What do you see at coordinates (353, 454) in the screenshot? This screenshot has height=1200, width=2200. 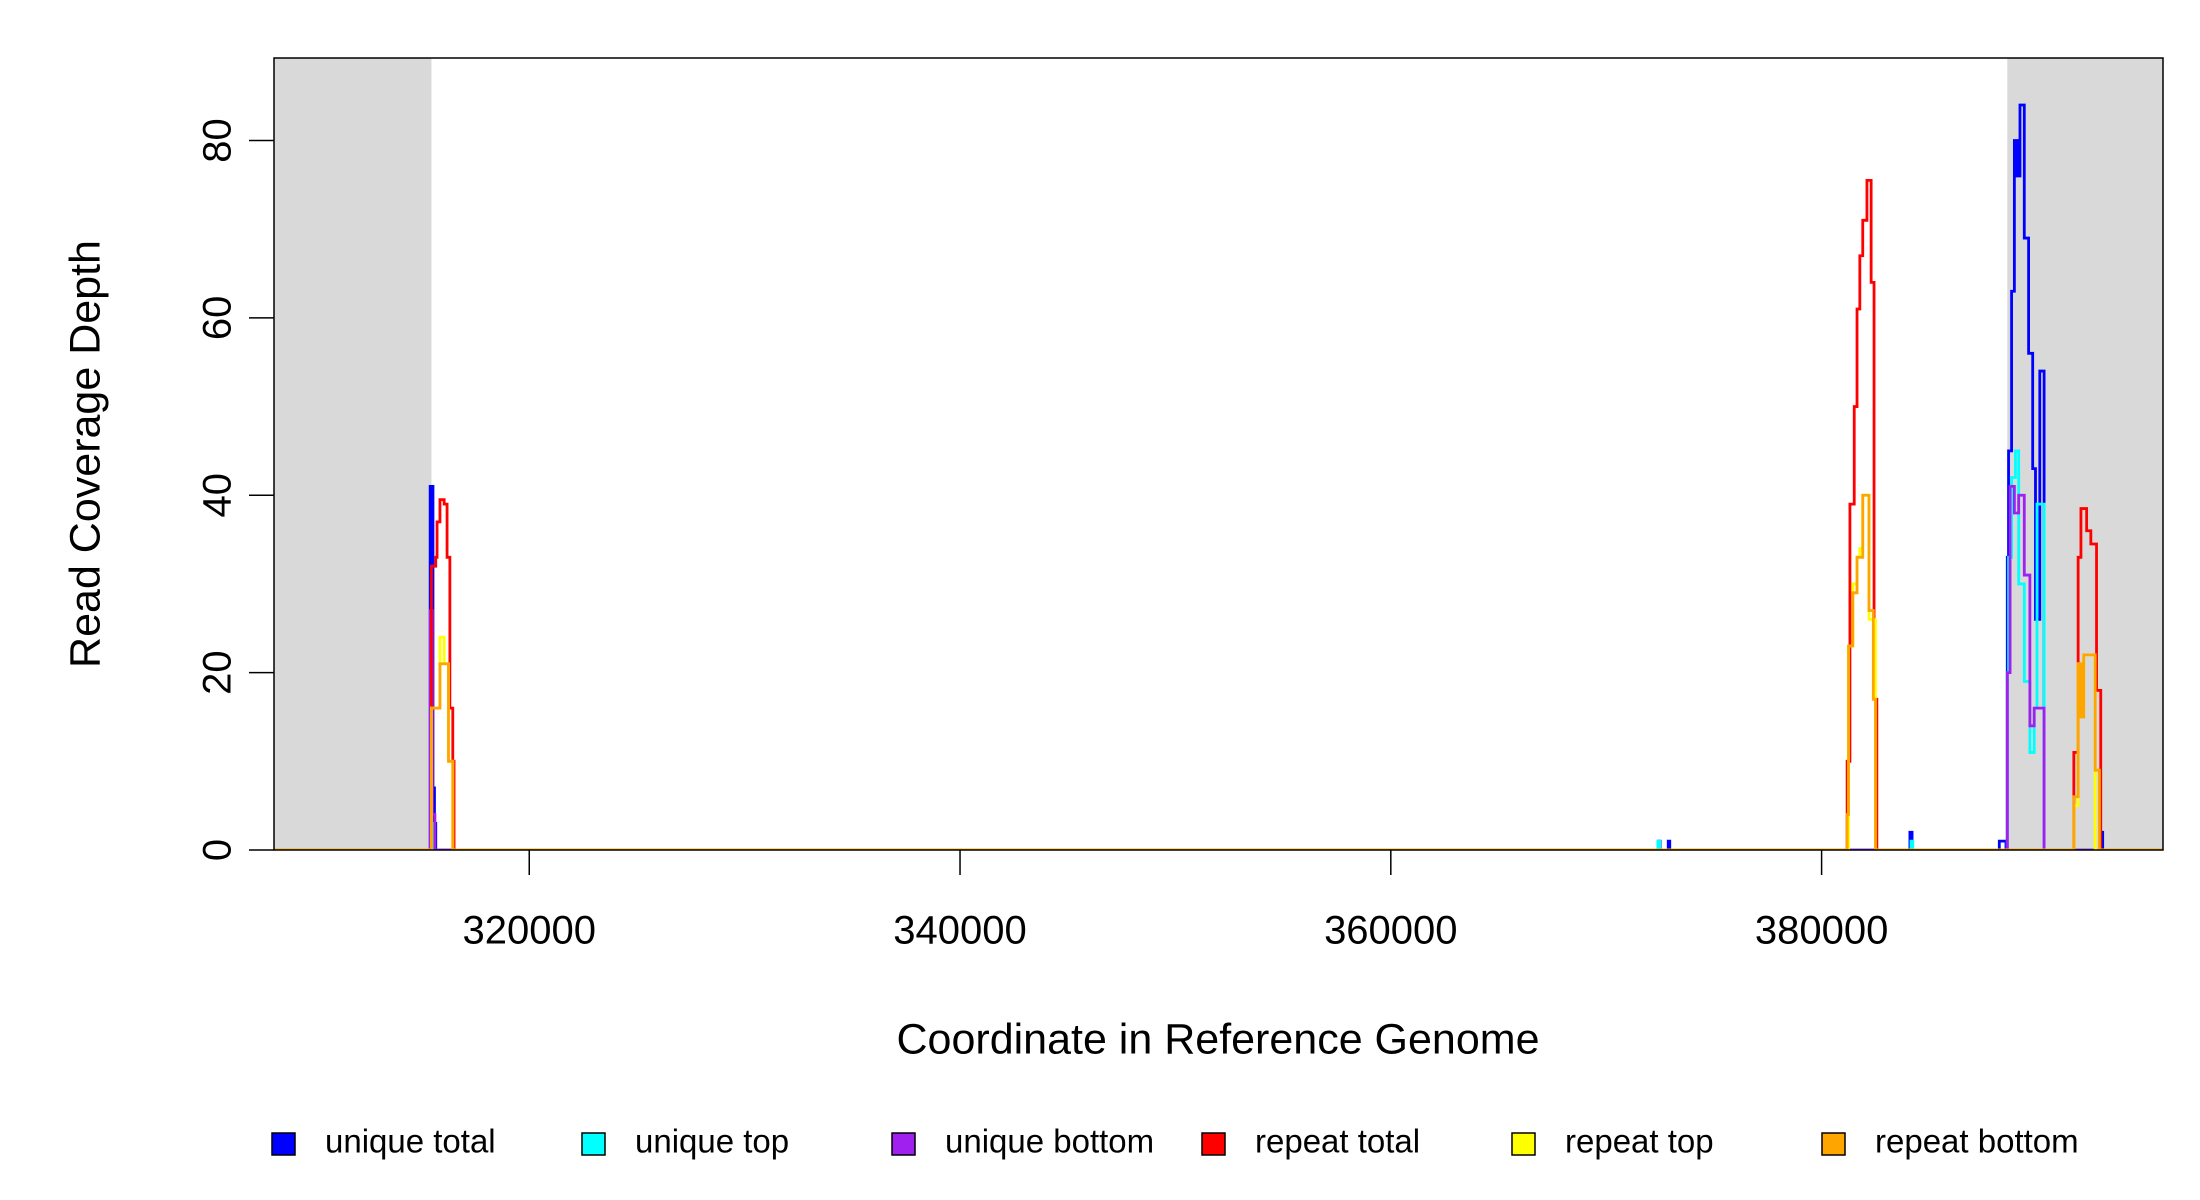 I see `shaded-region` at bounding box center [353, 454].